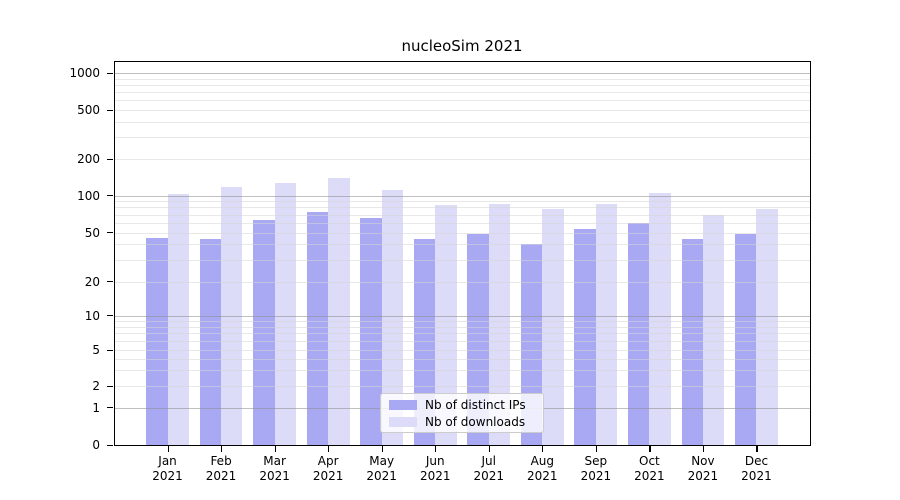 This screenshot has height=500, width=900. Describe the element at coordinates (275, 449) in the screenshot. I see `x-tick-mar` at that location.